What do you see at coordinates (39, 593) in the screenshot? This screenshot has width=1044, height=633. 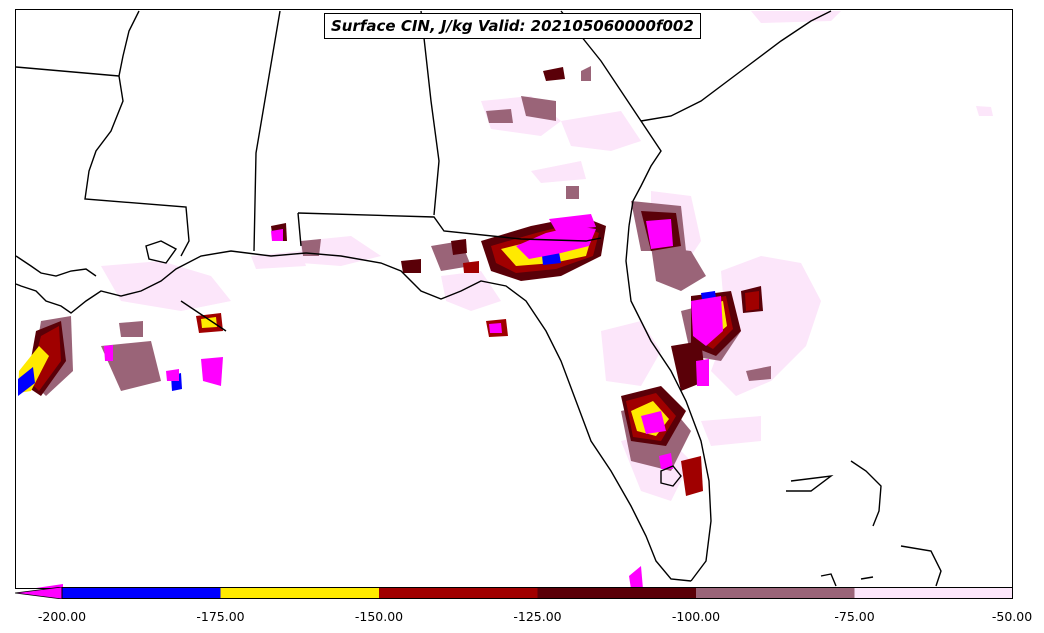 I see `colorbar-under-arrow` at bounding box center [39, 593].